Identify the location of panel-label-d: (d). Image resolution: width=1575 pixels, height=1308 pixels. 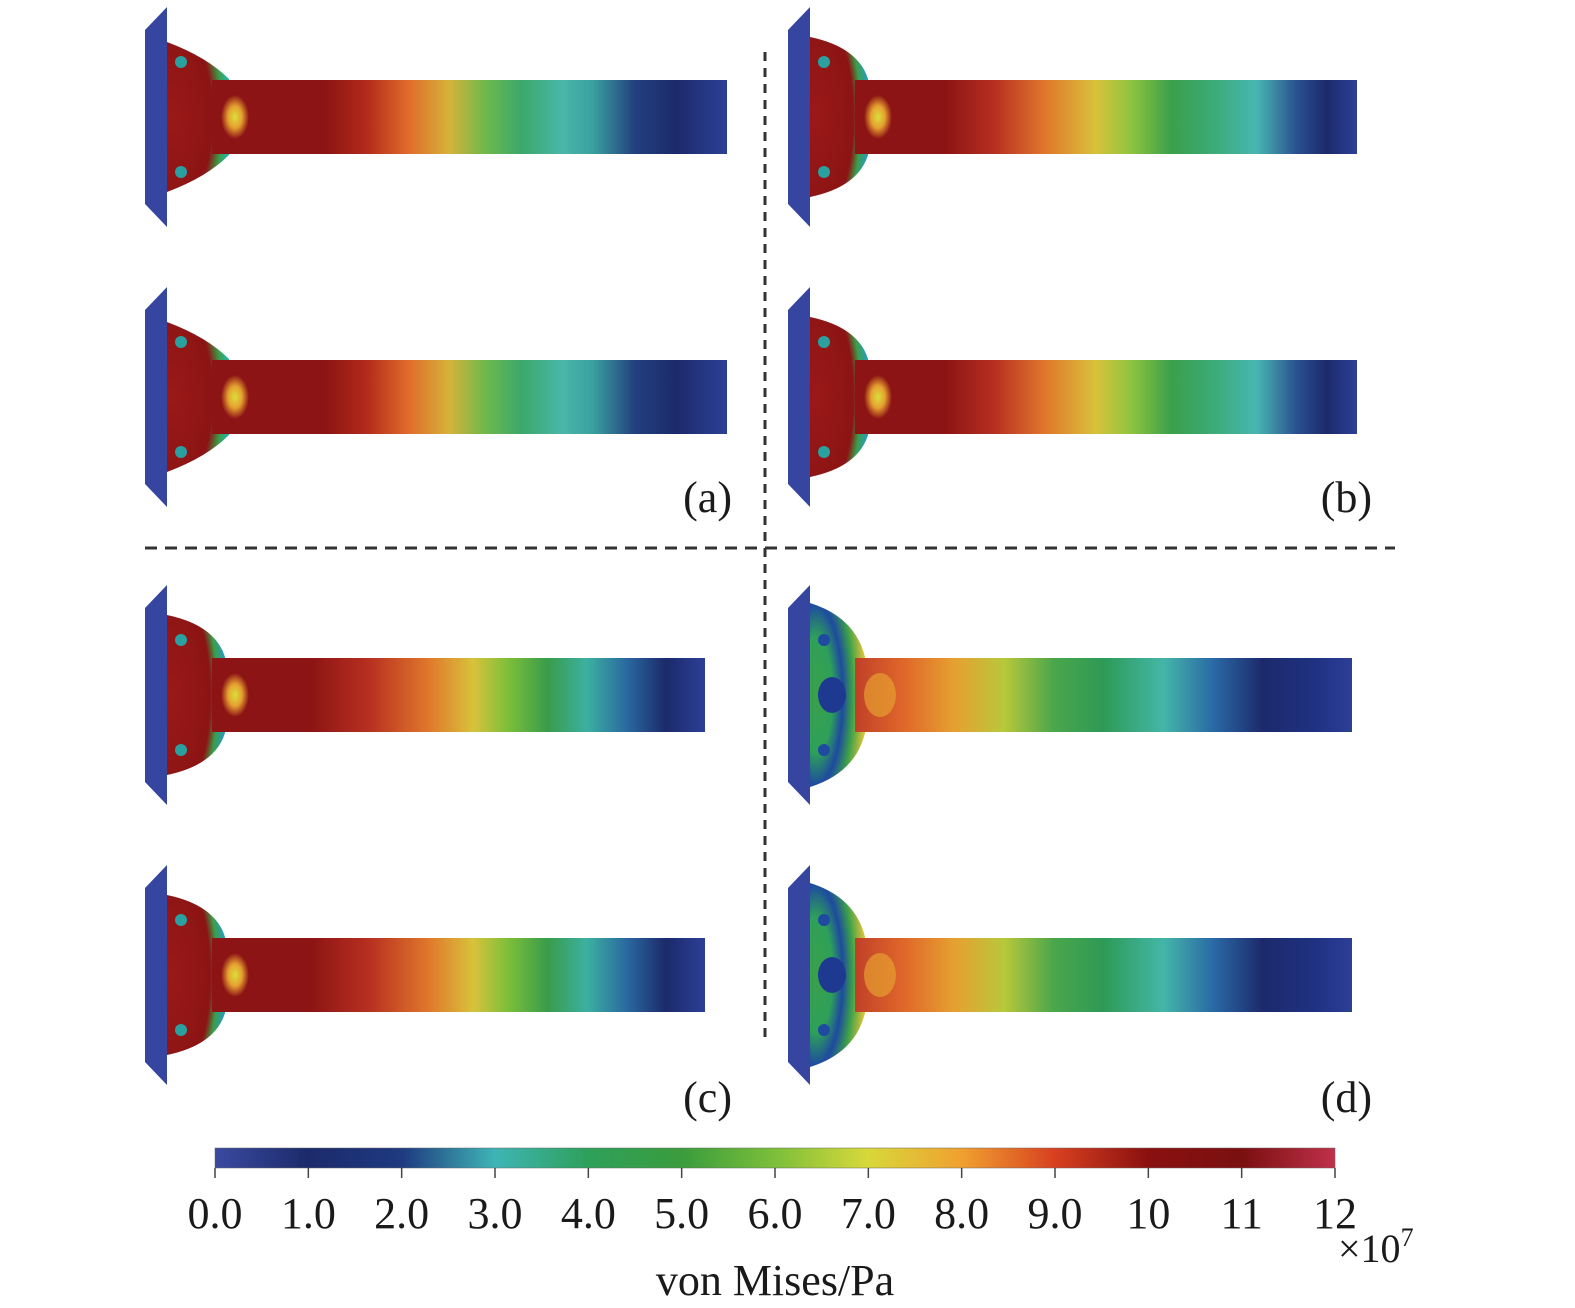
(1346, 1097).